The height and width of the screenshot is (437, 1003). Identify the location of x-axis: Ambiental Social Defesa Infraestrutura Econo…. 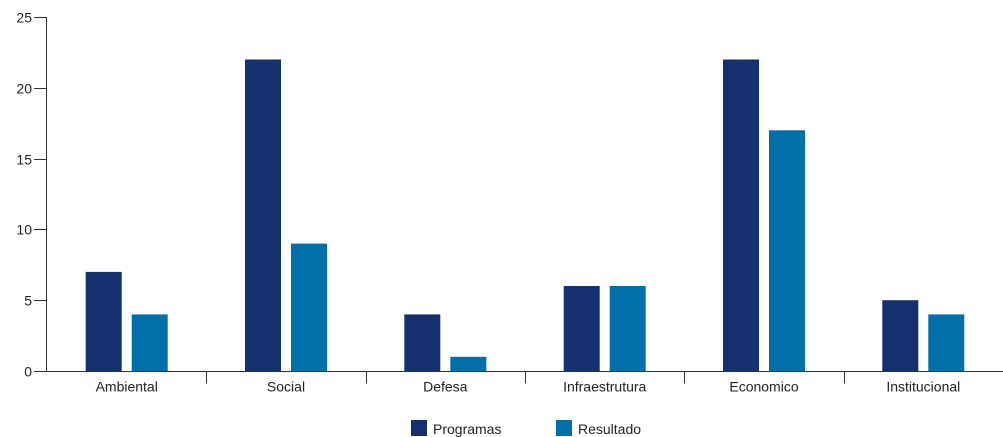
(518, 383).